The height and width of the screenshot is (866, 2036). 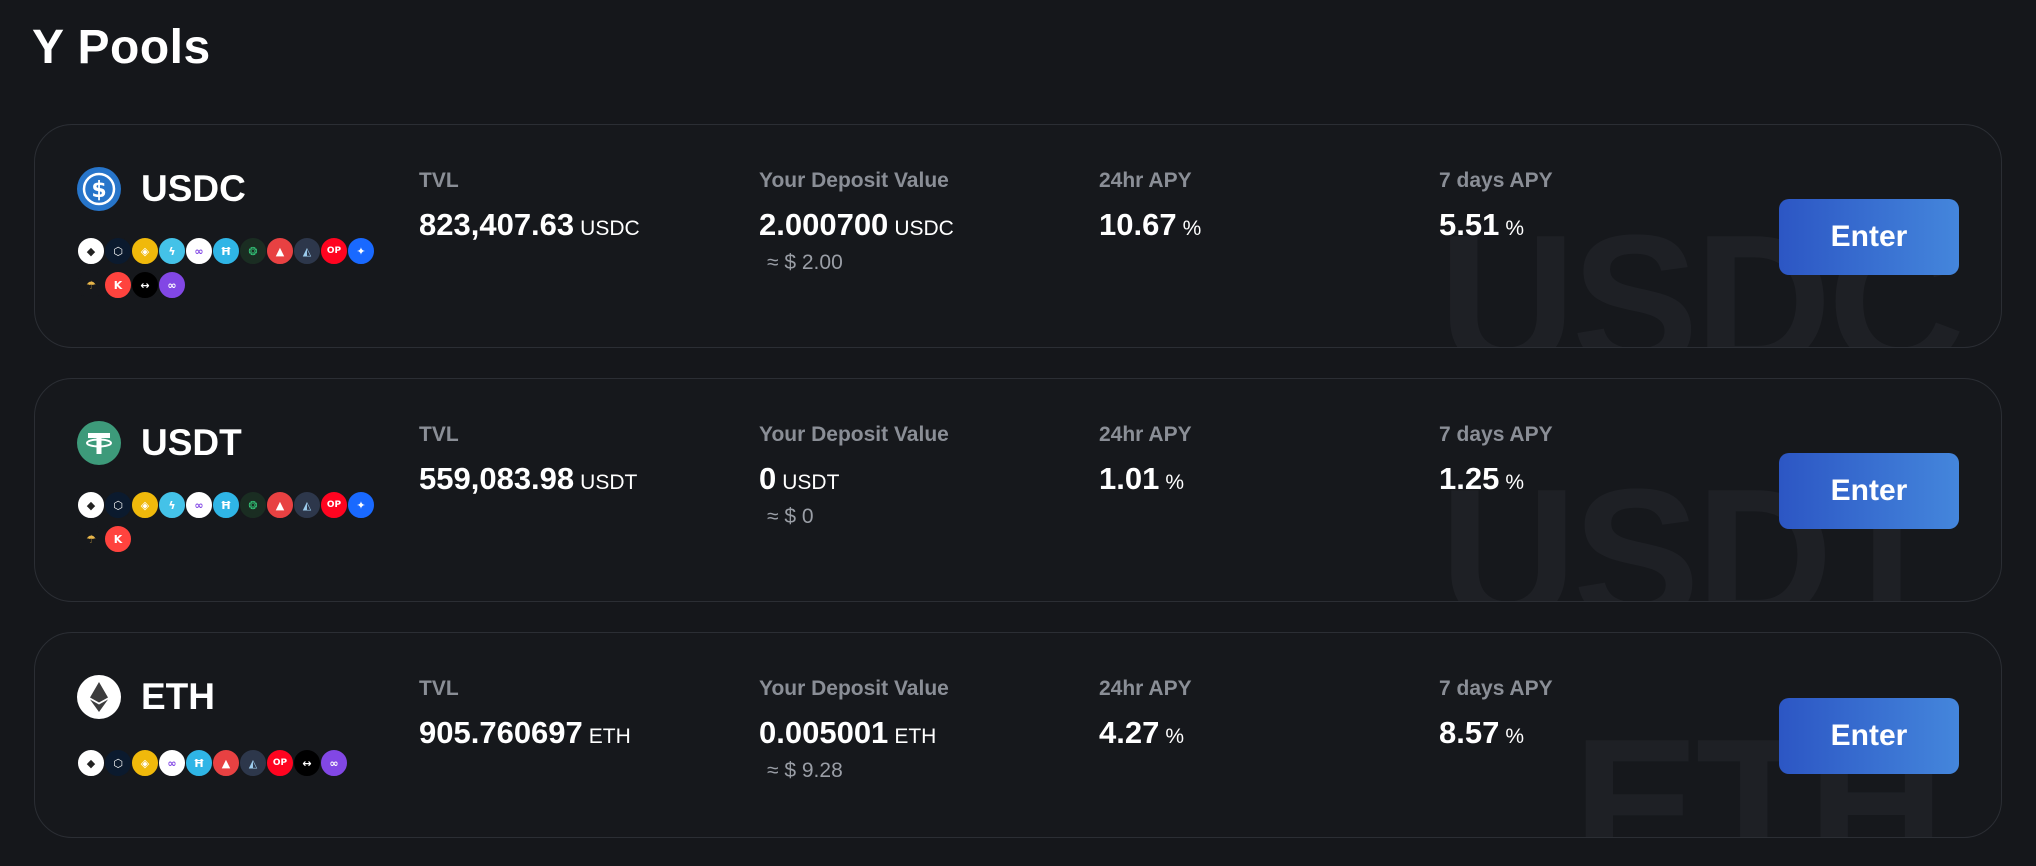 I want to click on chain-row: ☂ K, so click(x=225, y=539).